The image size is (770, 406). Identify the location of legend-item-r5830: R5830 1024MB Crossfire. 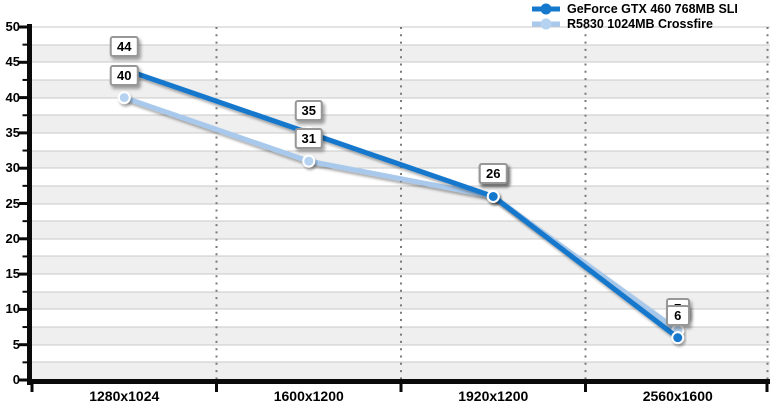
(633, 24).